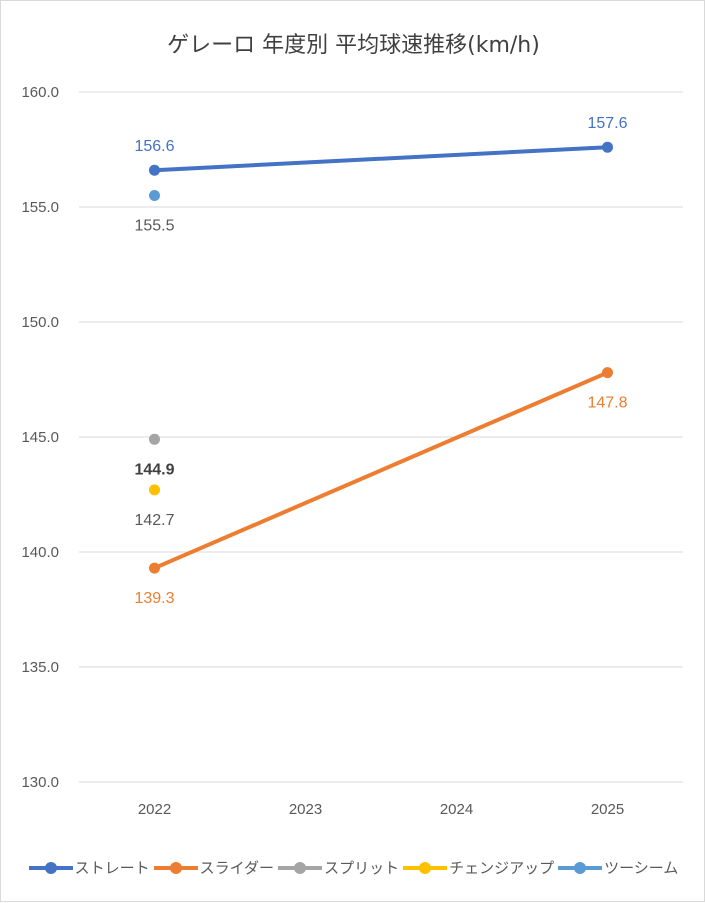 The width and height of the screenshot is (705, 903). I want to click on y-tick-label: 140.0, so click(40, 552).